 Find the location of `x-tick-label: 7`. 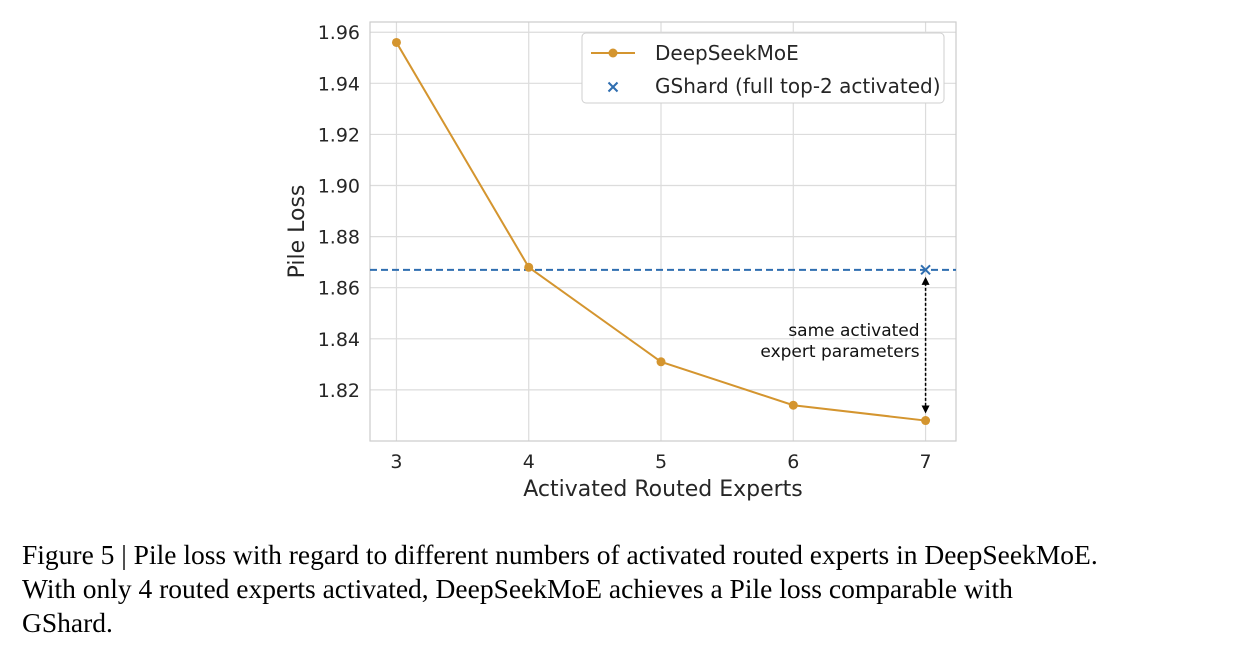

x-tick-label: 7 is located at coordinates (926, 462).